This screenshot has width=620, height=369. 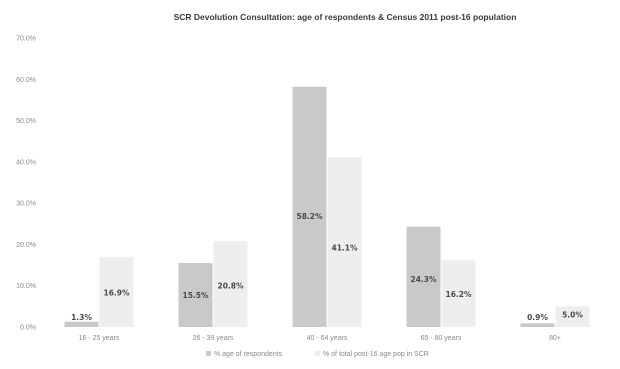 I want to click on legend-label-2: % of total post-16 age pop in SCR, so click(x=376, y=354).